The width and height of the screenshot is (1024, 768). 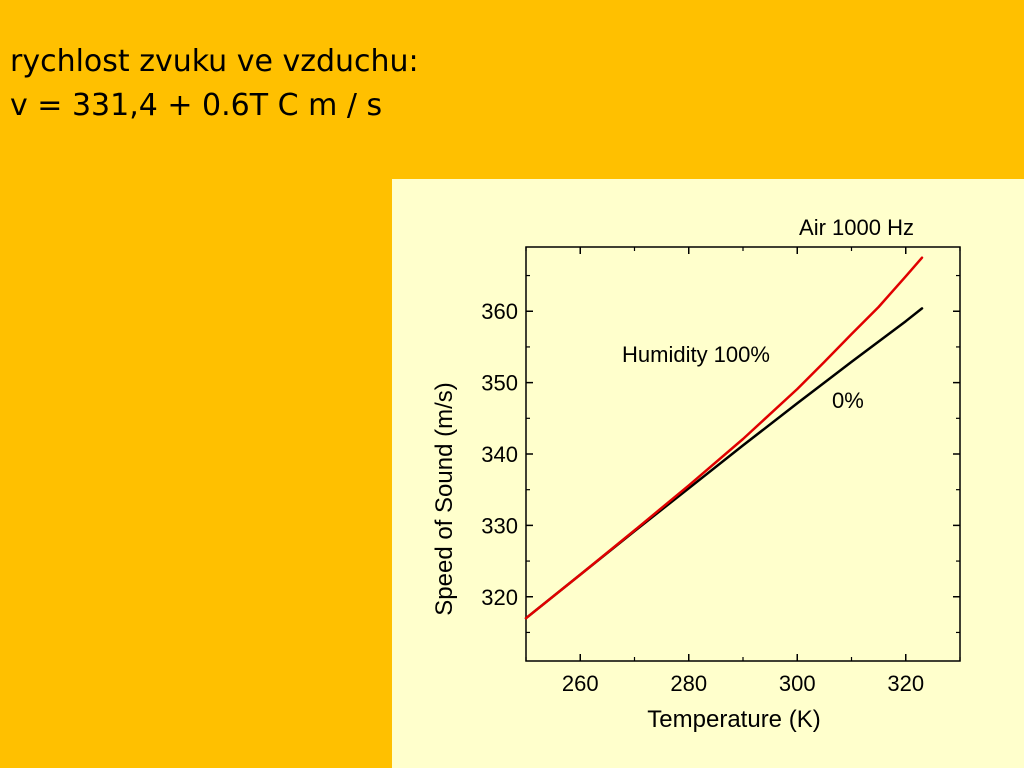 What do you see at coordinates (196, 105) in the screenshot?
I see `heading-line-2: v = 331,4 + 0.6T C m / s` at bounding box center [196, 105].